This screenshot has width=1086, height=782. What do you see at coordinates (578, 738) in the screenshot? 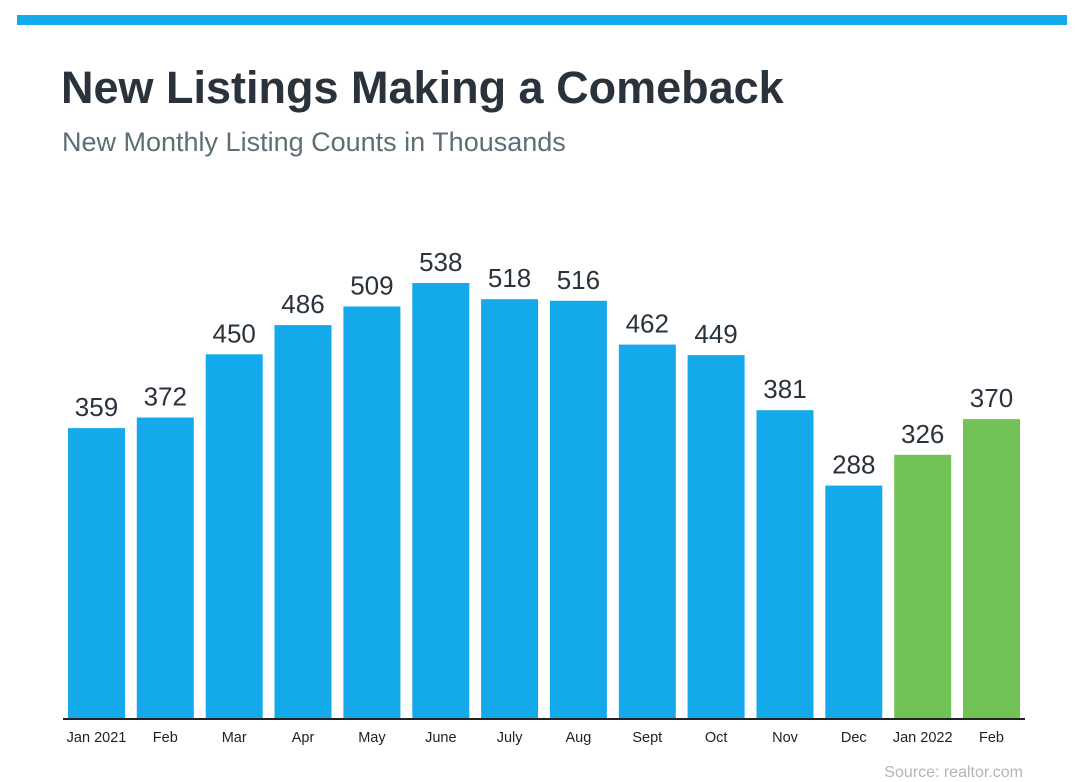
I see `category-label-7: Aug` at bounding box center [578, 738].